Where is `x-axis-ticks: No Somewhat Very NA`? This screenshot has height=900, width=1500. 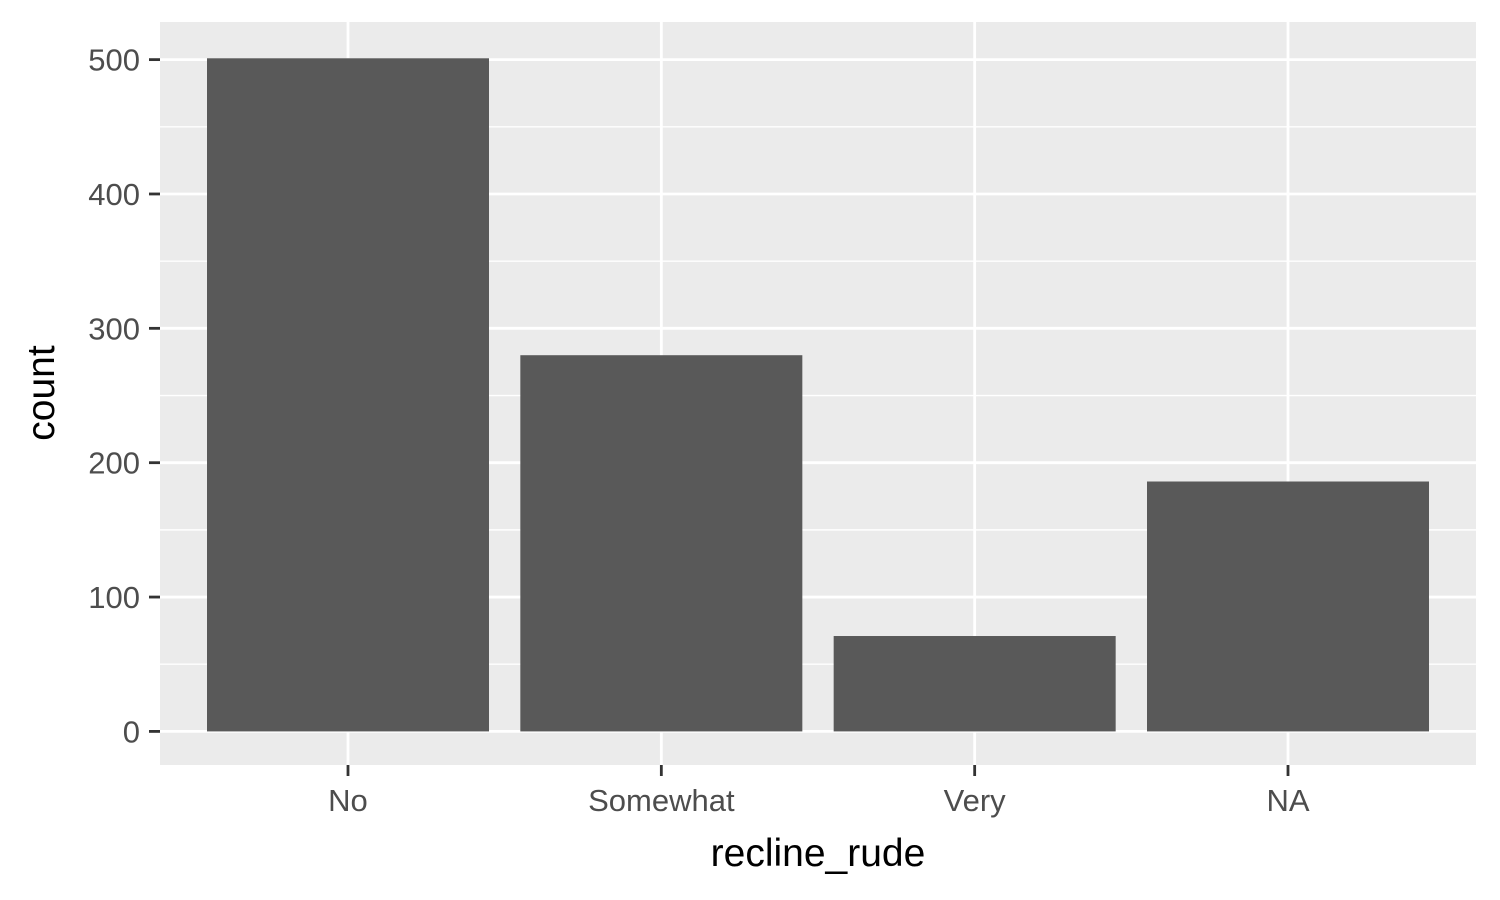 x-axis-ticks: No Somewhat Very NA is located at coordinates (819, 791).